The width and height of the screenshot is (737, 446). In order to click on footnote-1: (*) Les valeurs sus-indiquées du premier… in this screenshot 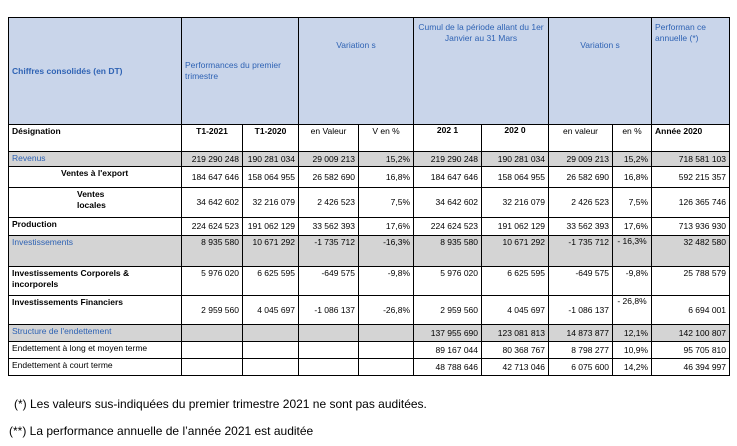, I will do `click(220, 404)`.